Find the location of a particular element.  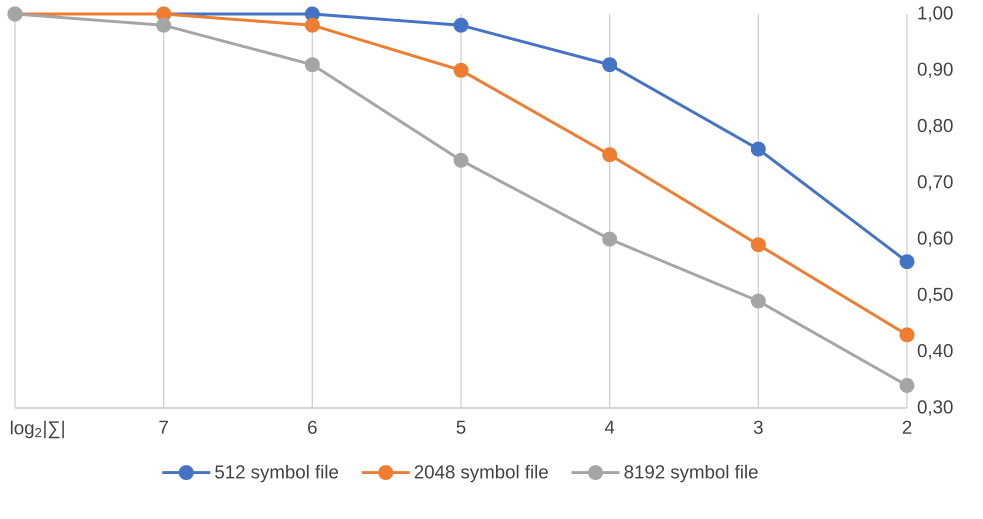

x-tick-label: log$_{2}$|∑| is located at coordinates (37, 429).